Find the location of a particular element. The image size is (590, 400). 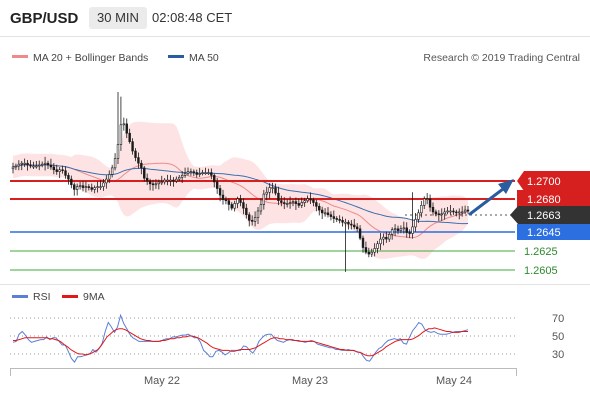

timestamp: 02:08:48 CET is located at coordinates (192, 17).